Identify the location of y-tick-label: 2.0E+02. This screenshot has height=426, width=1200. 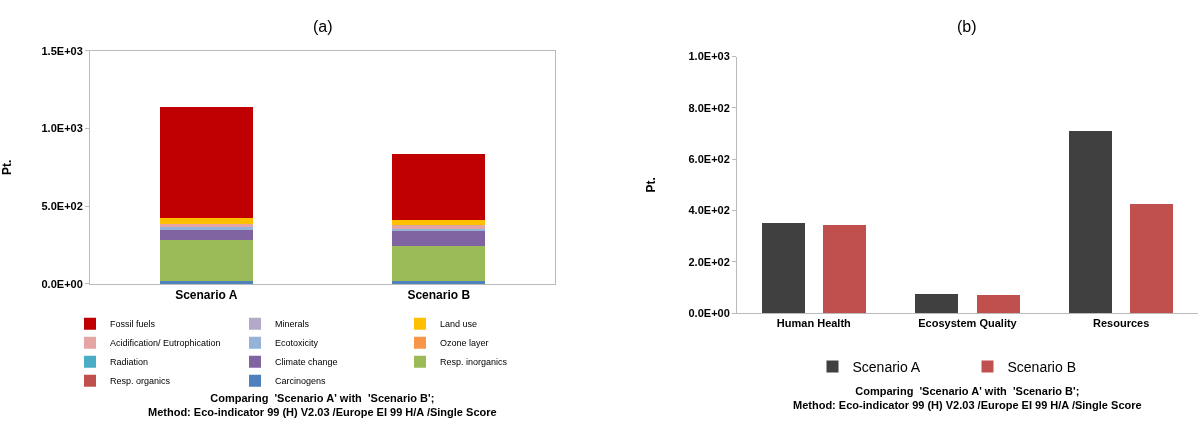
(709, 261).